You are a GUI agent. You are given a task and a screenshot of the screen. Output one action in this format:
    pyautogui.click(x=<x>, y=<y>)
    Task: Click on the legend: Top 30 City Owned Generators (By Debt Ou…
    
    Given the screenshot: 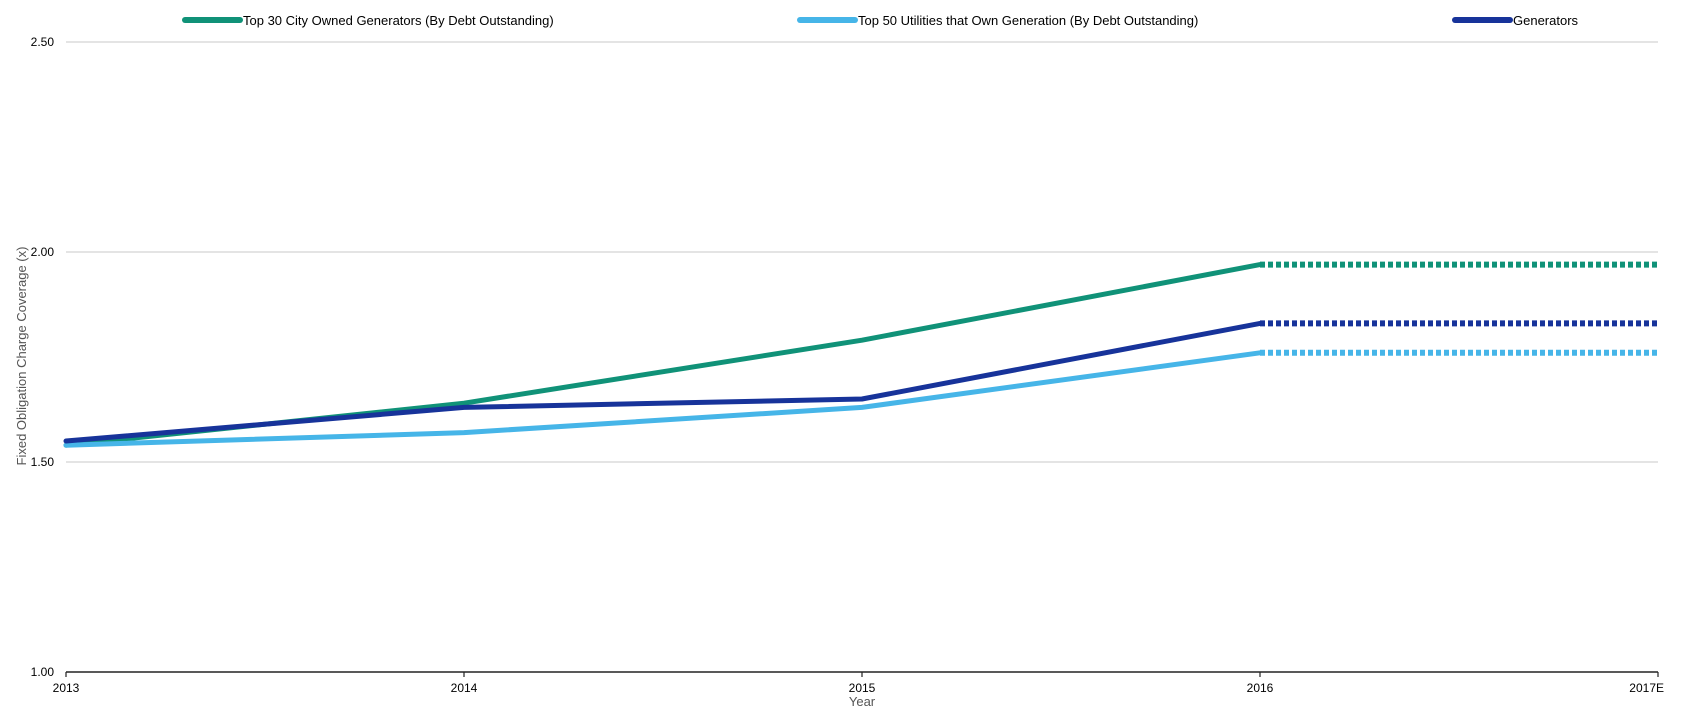 What is the action you would take?
    pyautogui.click(x=880, y=20)
    